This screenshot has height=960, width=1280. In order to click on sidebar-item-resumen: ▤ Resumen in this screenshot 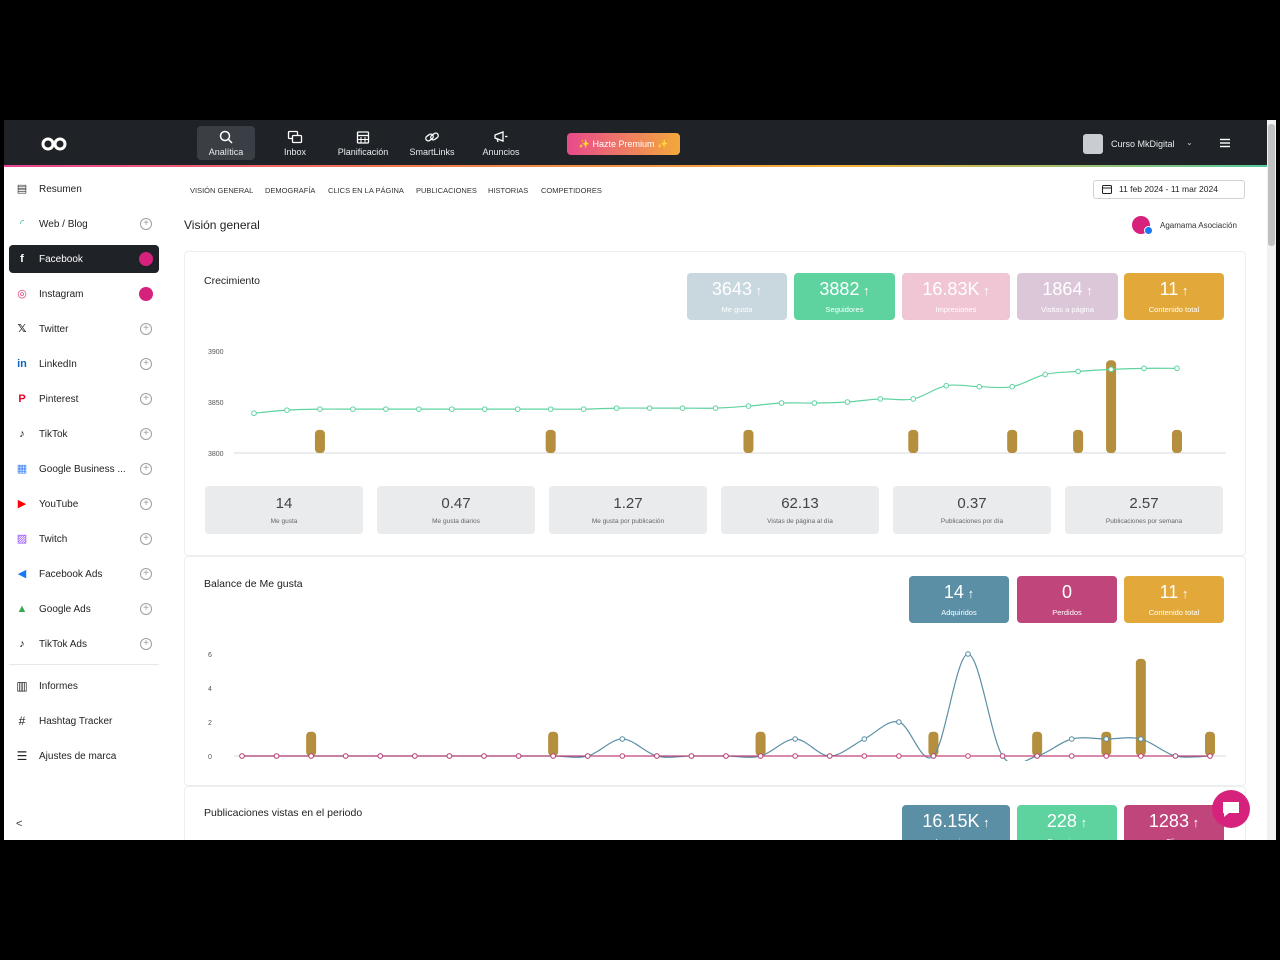, I will do `click(84, 189)`.